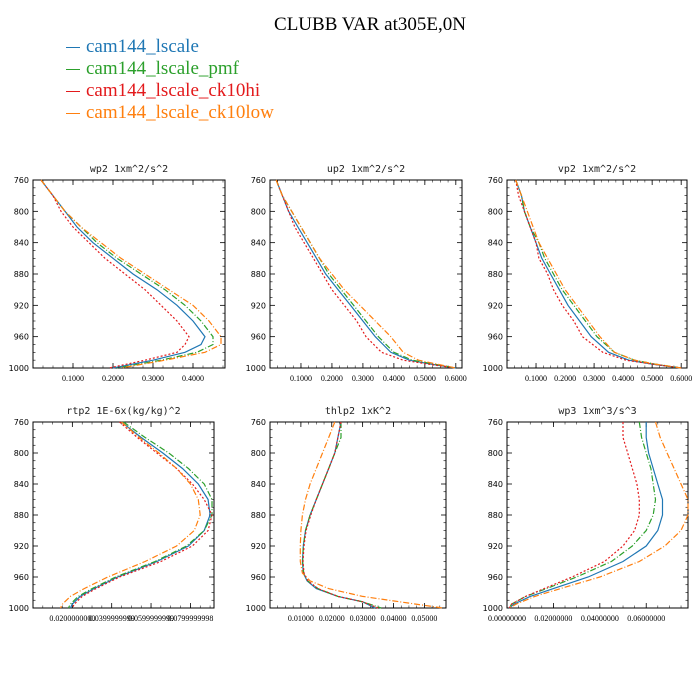 The image size is (700, 700). Describe the element at coordinates (681, 378) in the screenshot. I see `x-tick-label: 0.6000` at that location.